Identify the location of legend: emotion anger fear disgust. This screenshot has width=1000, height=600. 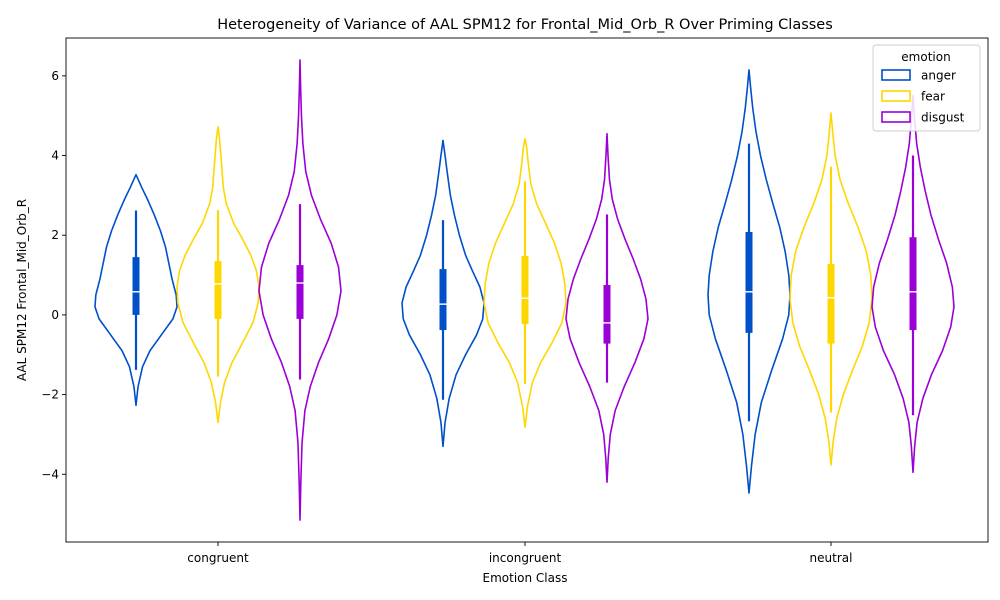
(926, 88).